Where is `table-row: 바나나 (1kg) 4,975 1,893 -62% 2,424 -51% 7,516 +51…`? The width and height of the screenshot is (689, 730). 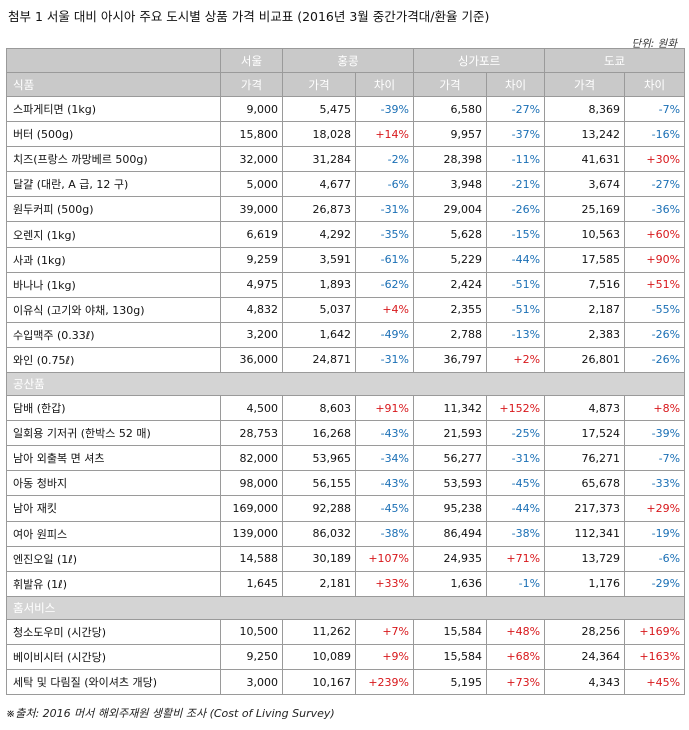
table-row: 바나나 (1kg) 4,975 1,893 -62% 2,424 -51% 7,516 +51… is located at coordinates (346, 284).